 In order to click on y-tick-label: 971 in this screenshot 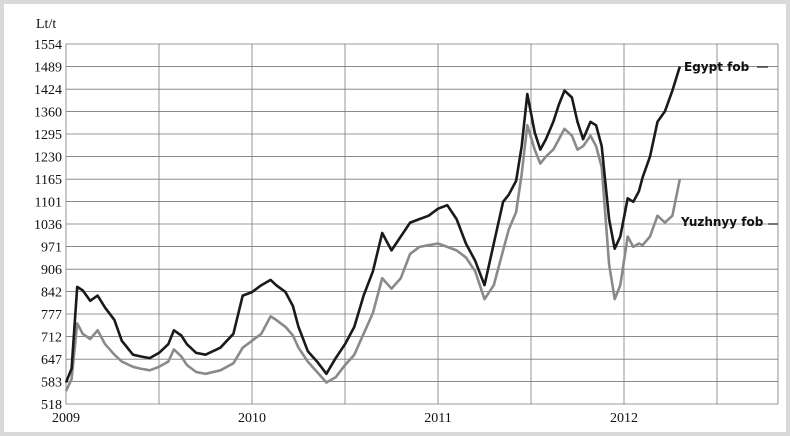, I will do `click(51, 248)`.